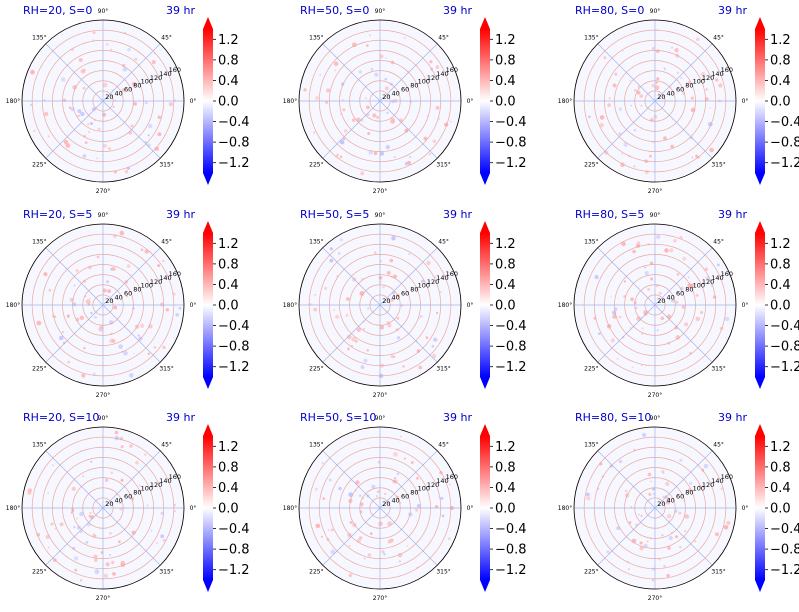 The width and height of the screenshot is (799, 612). What do you see at coordinates (613, 417) in the screenshot?
I see `panel-title: RH=80, S=10` at bounding box center [613, 417].